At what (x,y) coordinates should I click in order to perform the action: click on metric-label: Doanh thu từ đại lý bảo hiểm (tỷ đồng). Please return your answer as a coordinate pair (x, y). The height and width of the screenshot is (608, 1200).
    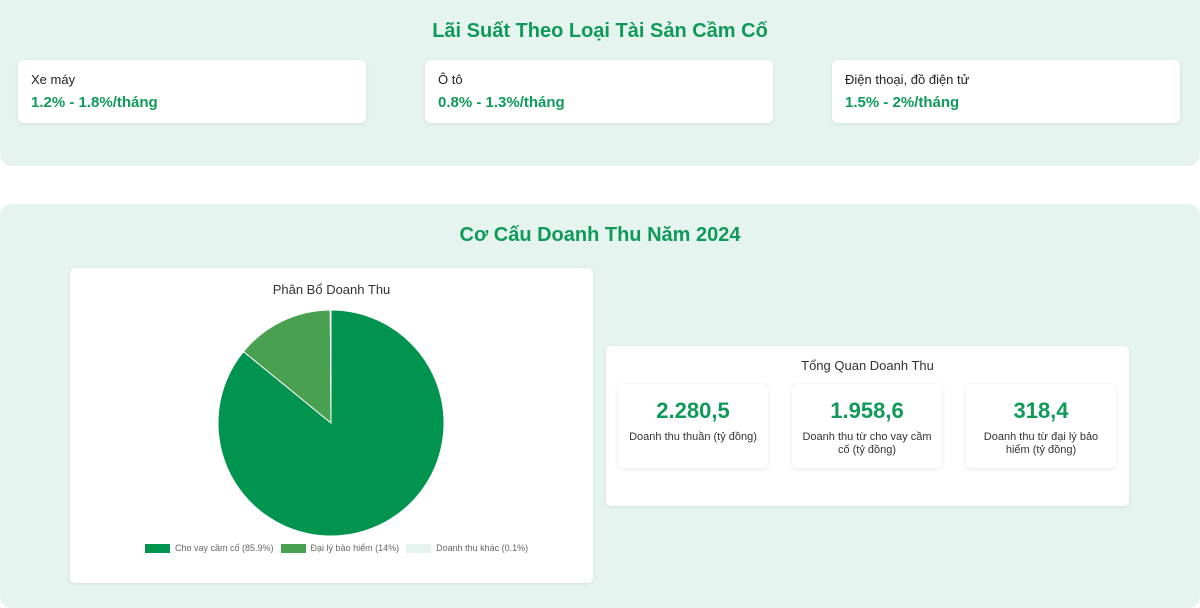
    Looking at the image, I should click on (1041, 443).